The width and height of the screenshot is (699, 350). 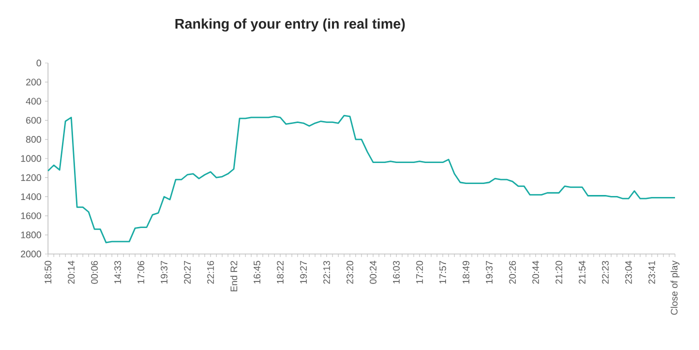 I want to click on x-tick-label: Close of play, so click(x=675, y=287).